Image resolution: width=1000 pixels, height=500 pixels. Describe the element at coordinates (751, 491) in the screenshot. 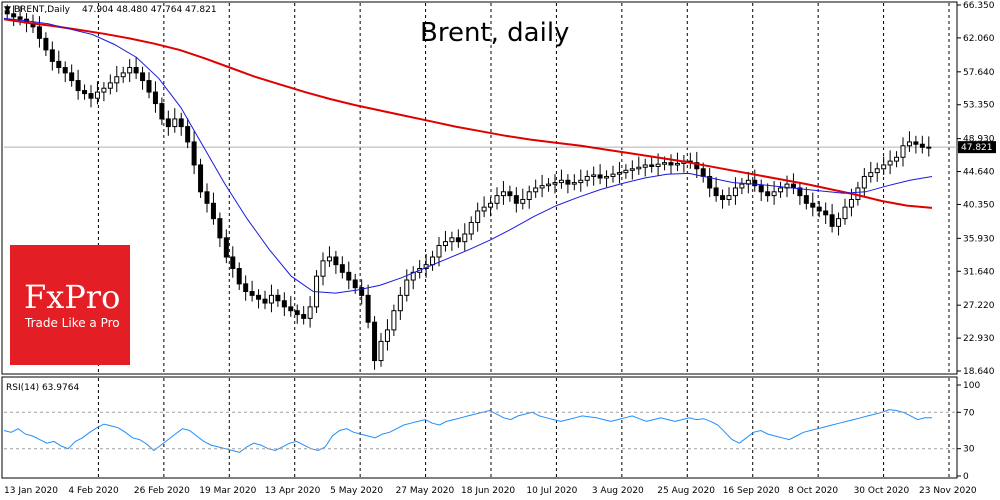

I see `date-tick-label: 16 Sep 2020` at that location.